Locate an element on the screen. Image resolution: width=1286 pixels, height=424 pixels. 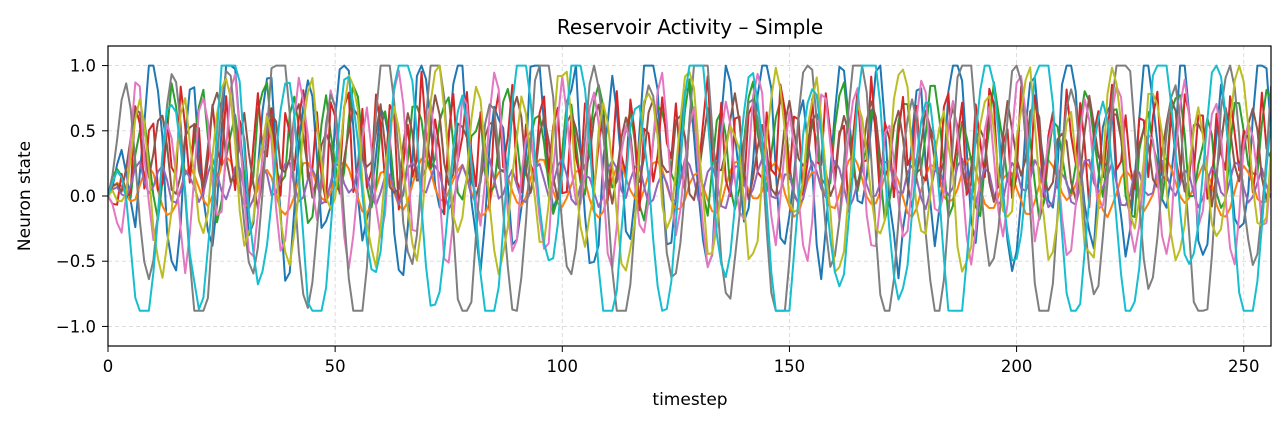
x-axis-label: timestep is located at coordinates (689, 400).